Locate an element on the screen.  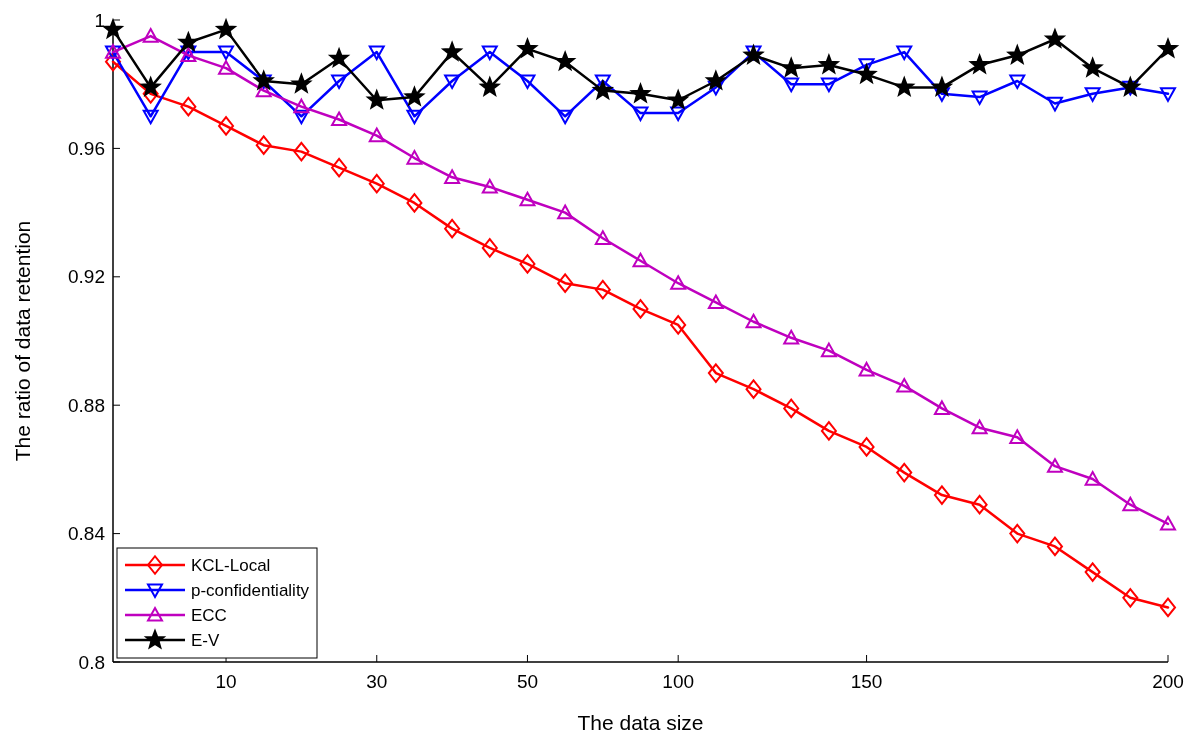
y-tick-label: 0.92 is located at coordinates (86, 277).